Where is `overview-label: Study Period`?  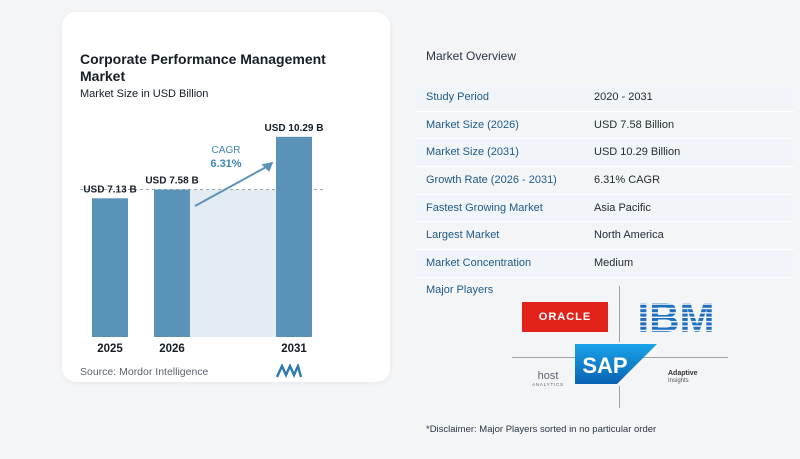 overview-label: Study Period is located at coordinates (457, 97).